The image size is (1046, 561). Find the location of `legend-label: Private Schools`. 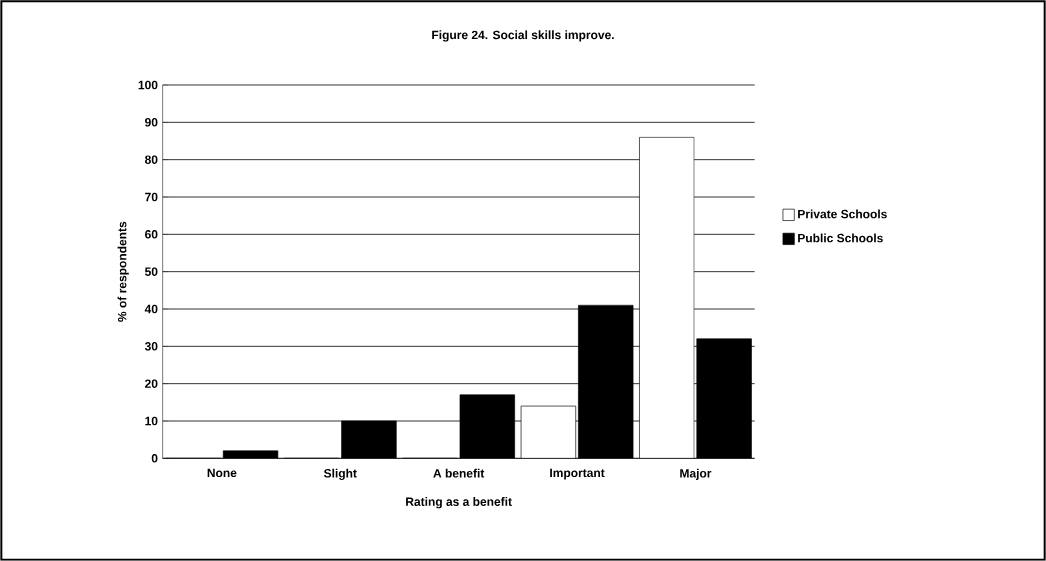

legend-label: Private Schools is located at coordinates (842, 214).